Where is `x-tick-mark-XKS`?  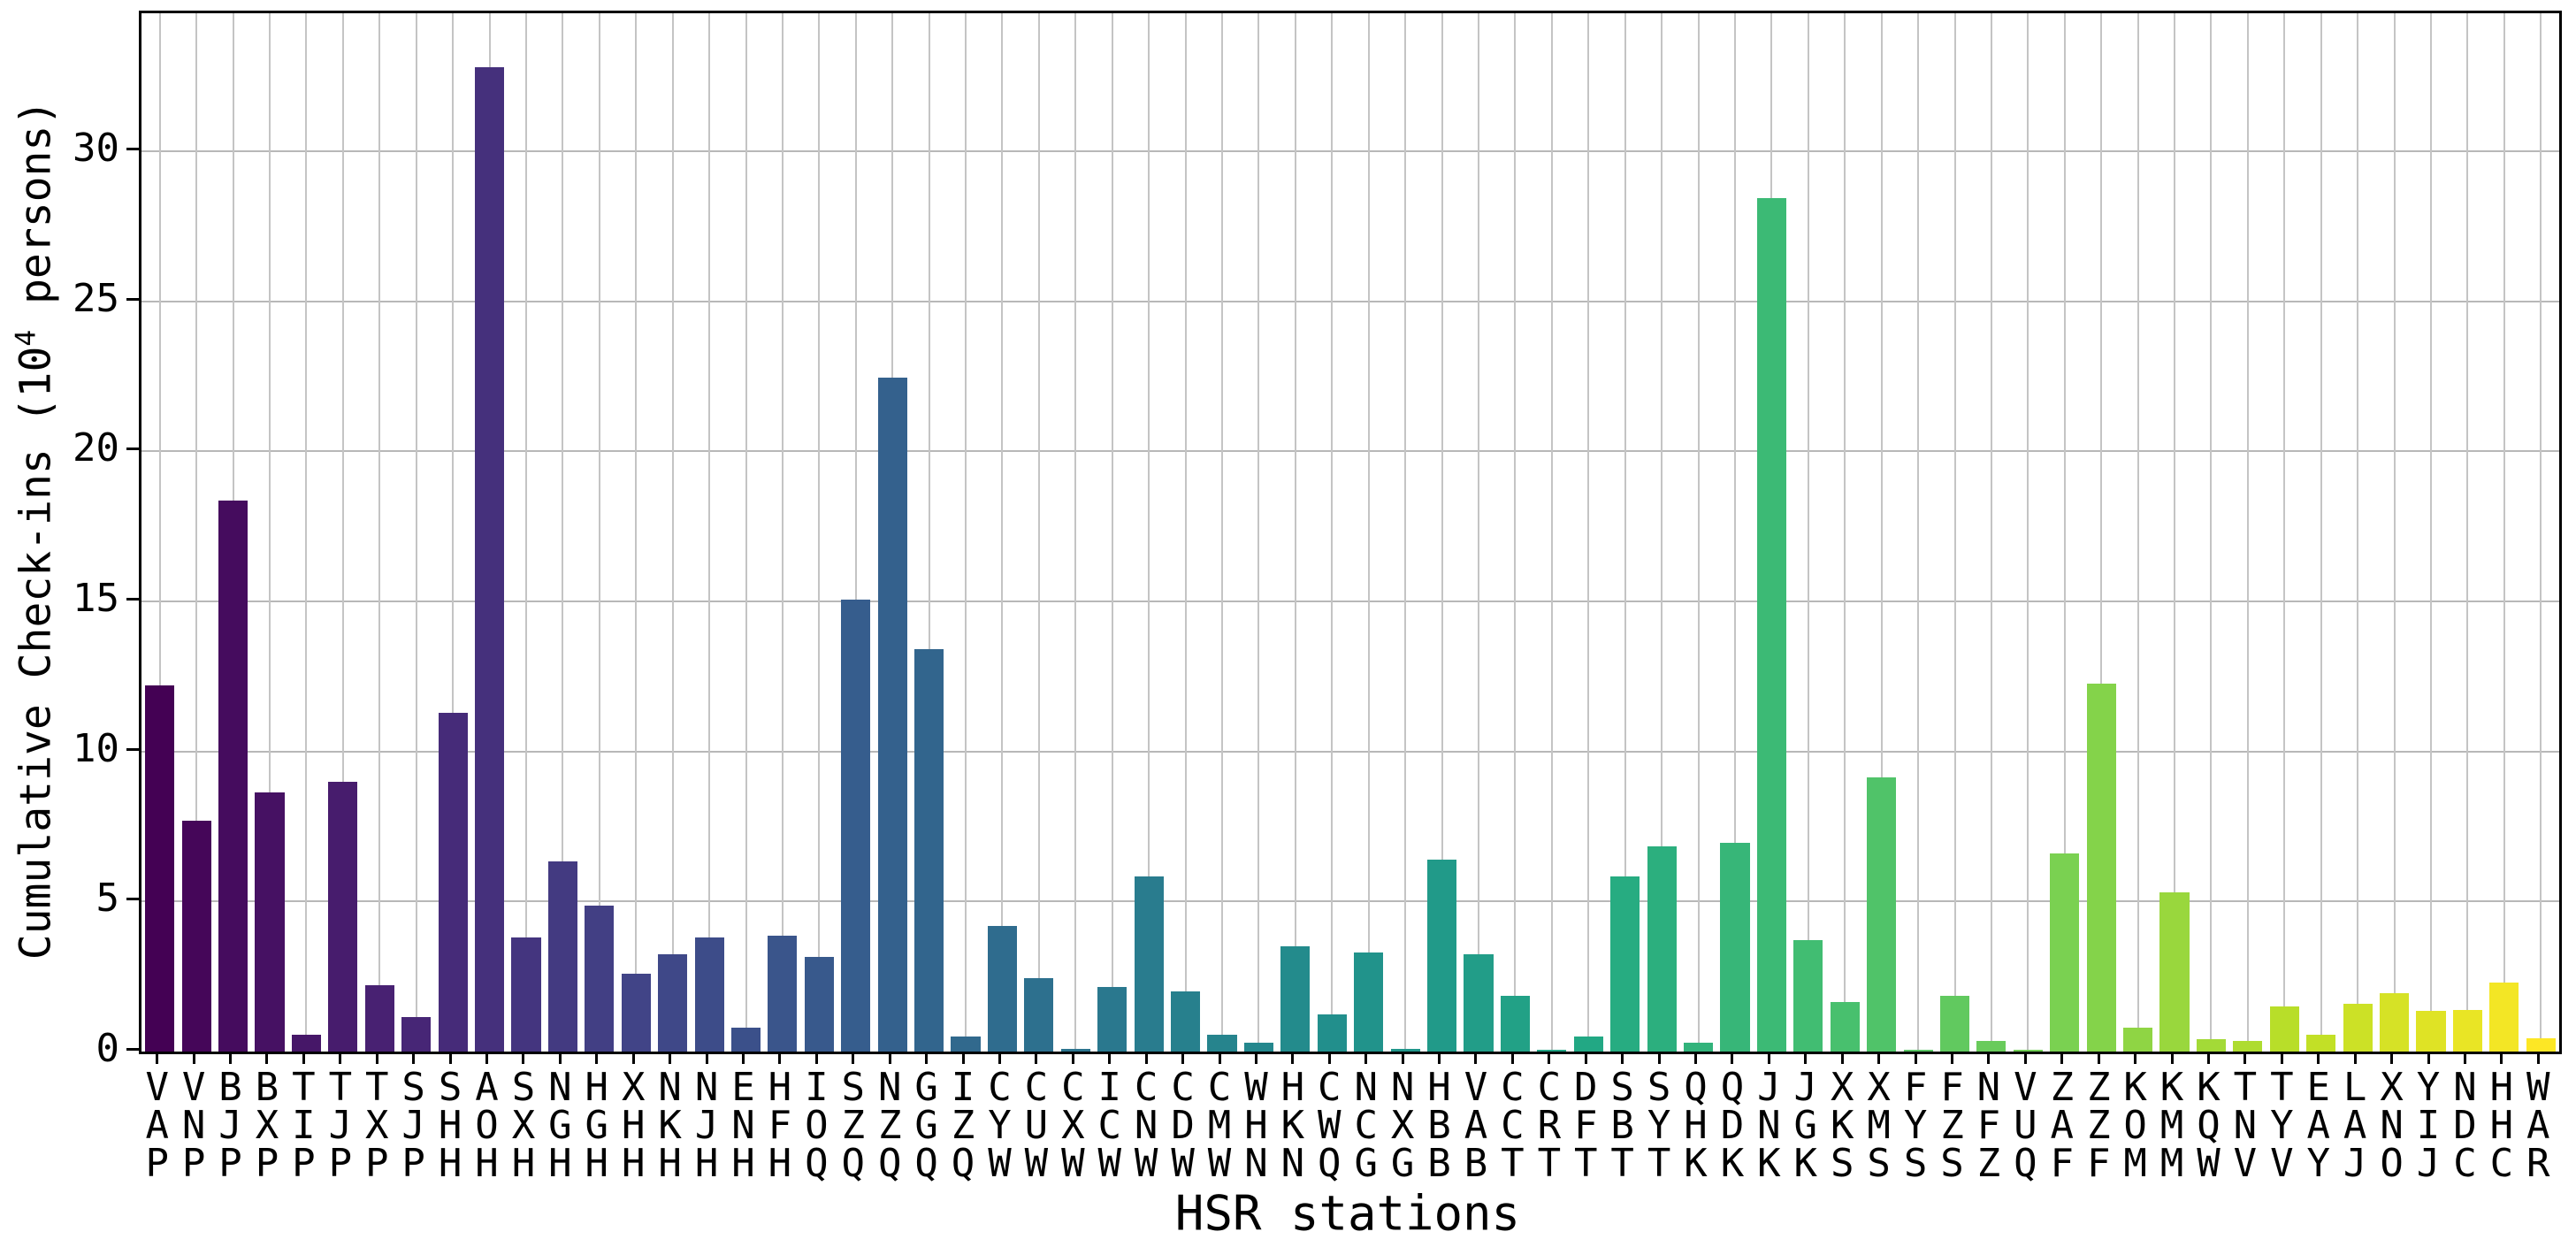 x-tick-mark-XKS is located at coordinates (1842, 1058).